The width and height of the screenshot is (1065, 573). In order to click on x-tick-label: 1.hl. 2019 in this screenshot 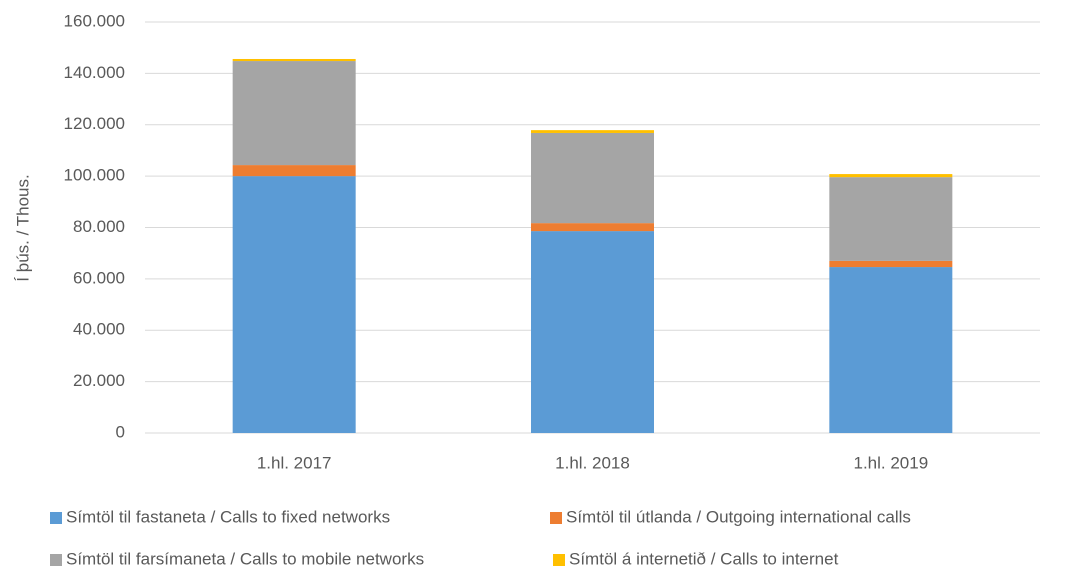, I will do `click(890, 462)`.